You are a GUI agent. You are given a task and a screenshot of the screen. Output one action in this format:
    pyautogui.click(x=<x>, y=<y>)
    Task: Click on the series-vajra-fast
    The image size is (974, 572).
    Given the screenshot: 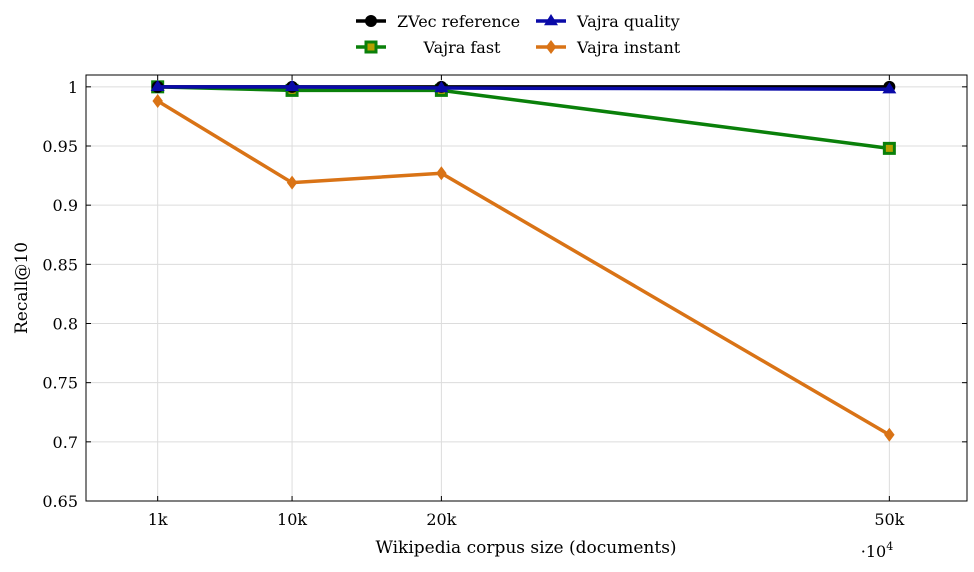 What is the action you would take?
    pyautogui.click(x=523, y=117)
    